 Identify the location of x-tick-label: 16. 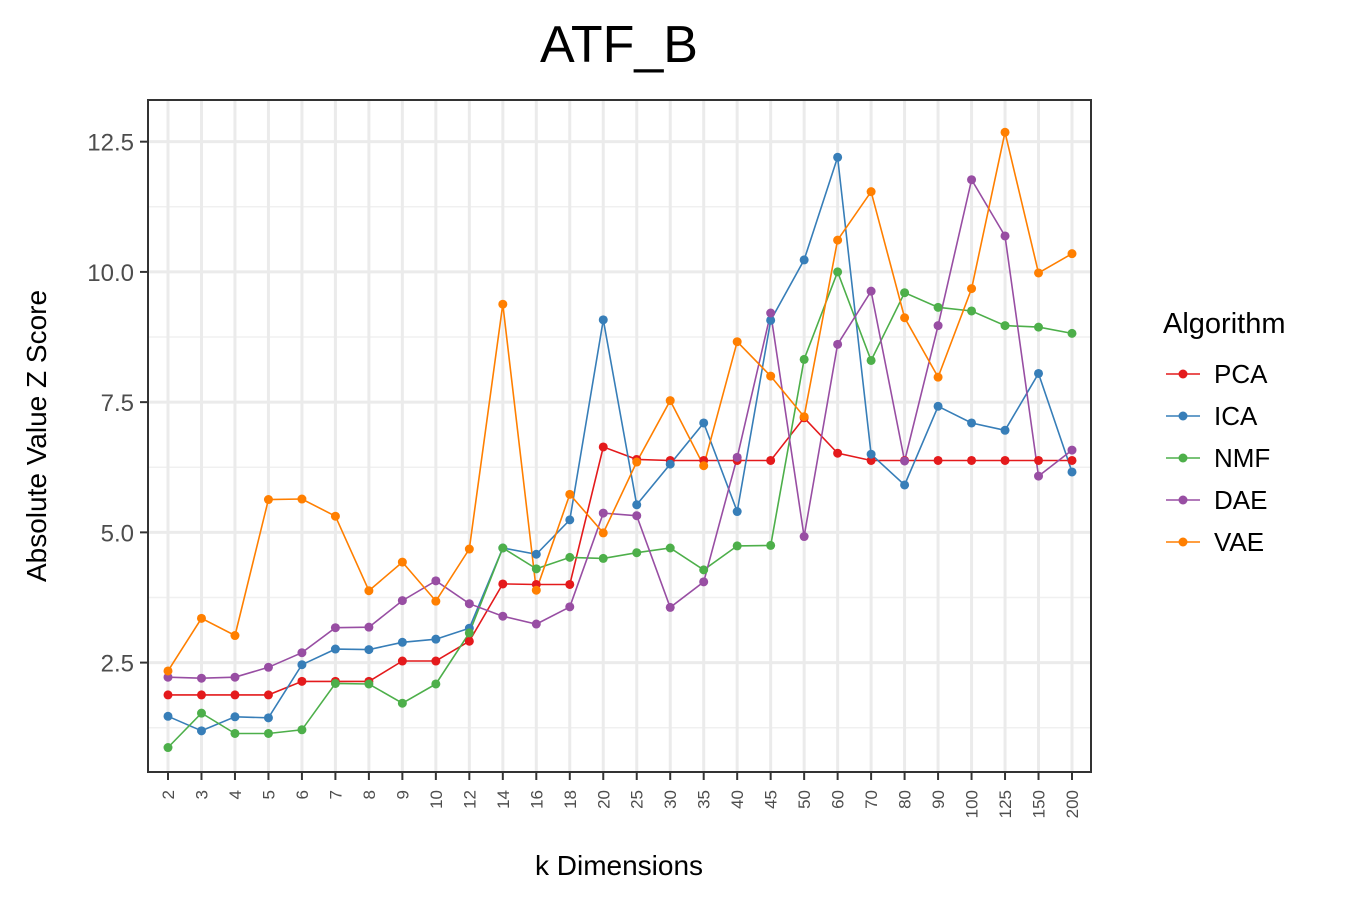
(536, 799).